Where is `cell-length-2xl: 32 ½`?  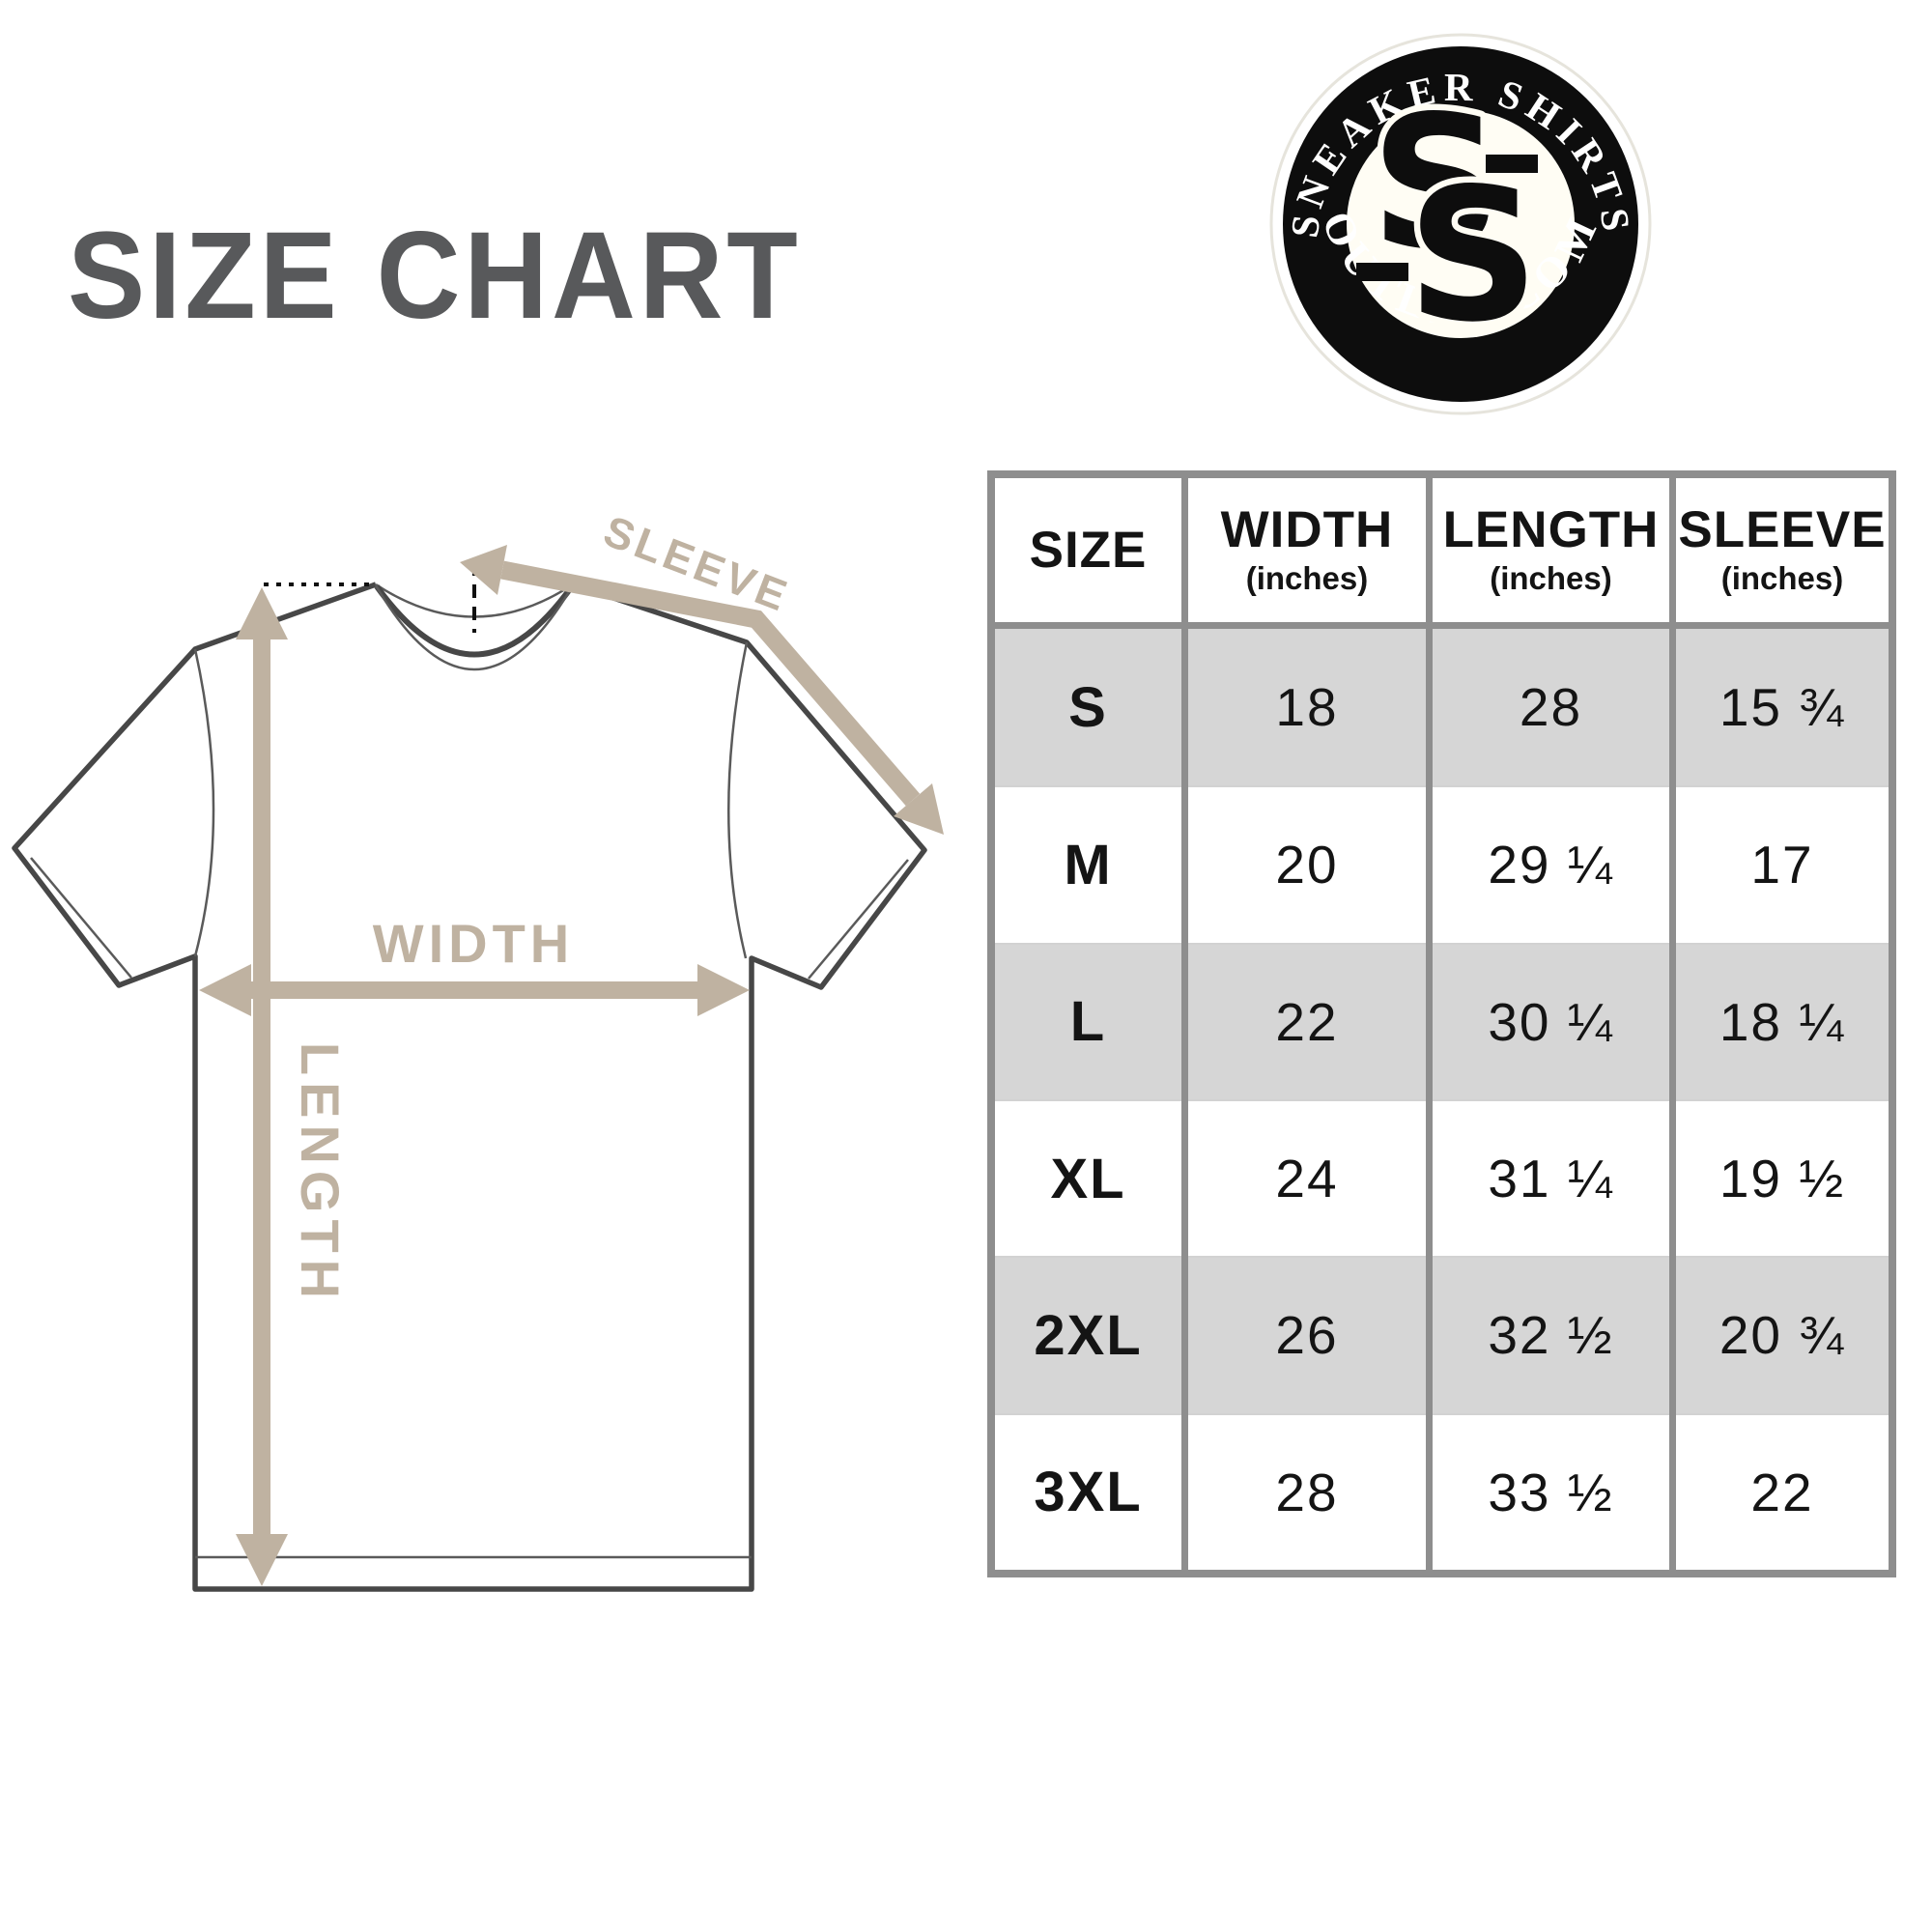 cell-length-2xl: 32 ½ is located at coordinates (1551, 1334).